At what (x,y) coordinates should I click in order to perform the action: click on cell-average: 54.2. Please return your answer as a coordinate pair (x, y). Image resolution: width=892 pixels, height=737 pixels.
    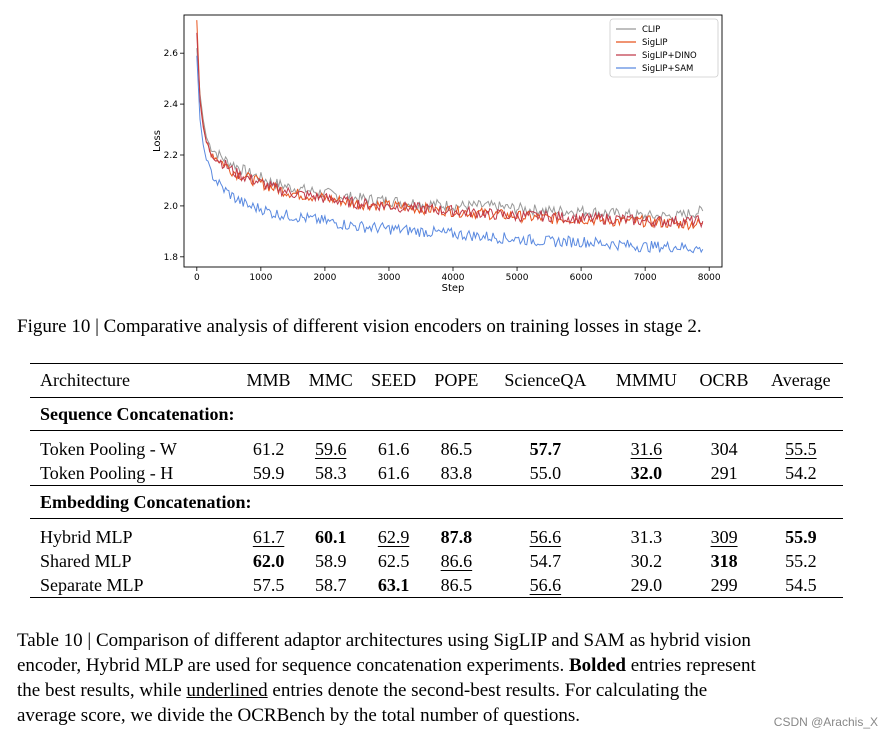
    Looking at the image, I should click on (800, 473).